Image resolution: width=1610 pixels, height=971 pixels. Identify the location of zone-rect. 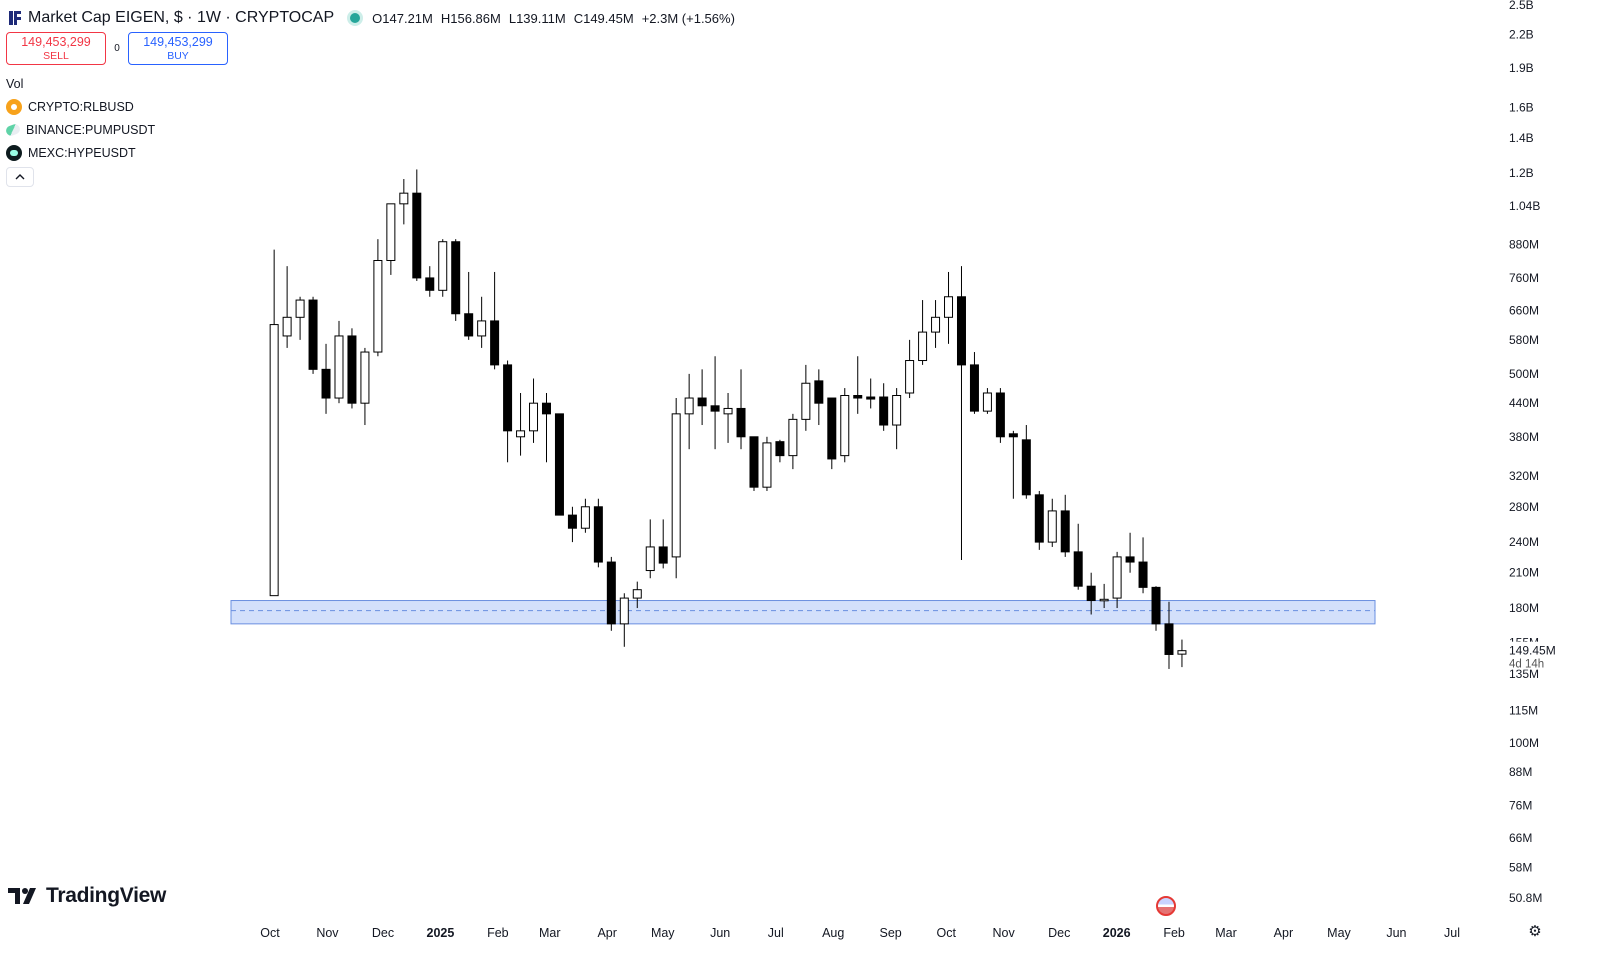
(803, 612).